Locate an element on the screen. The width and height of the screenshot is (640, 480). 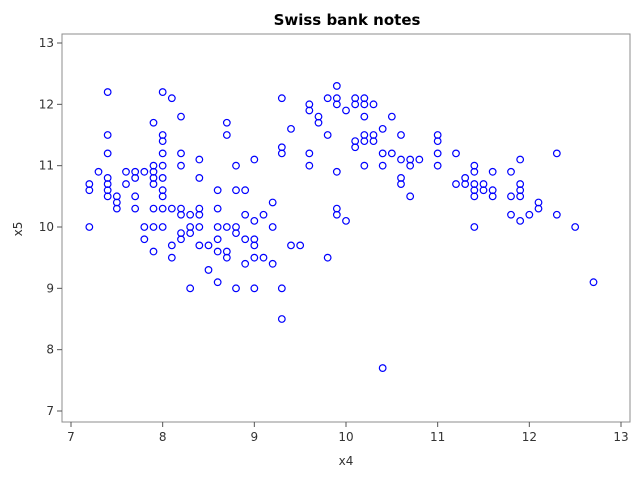
x-tick-label: 12 is located at coordinates (529, 437).